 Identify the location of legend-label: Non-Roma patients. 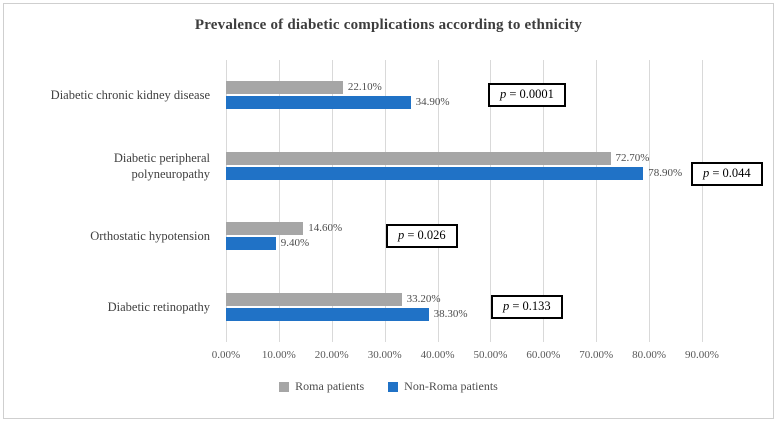
(451, 386).